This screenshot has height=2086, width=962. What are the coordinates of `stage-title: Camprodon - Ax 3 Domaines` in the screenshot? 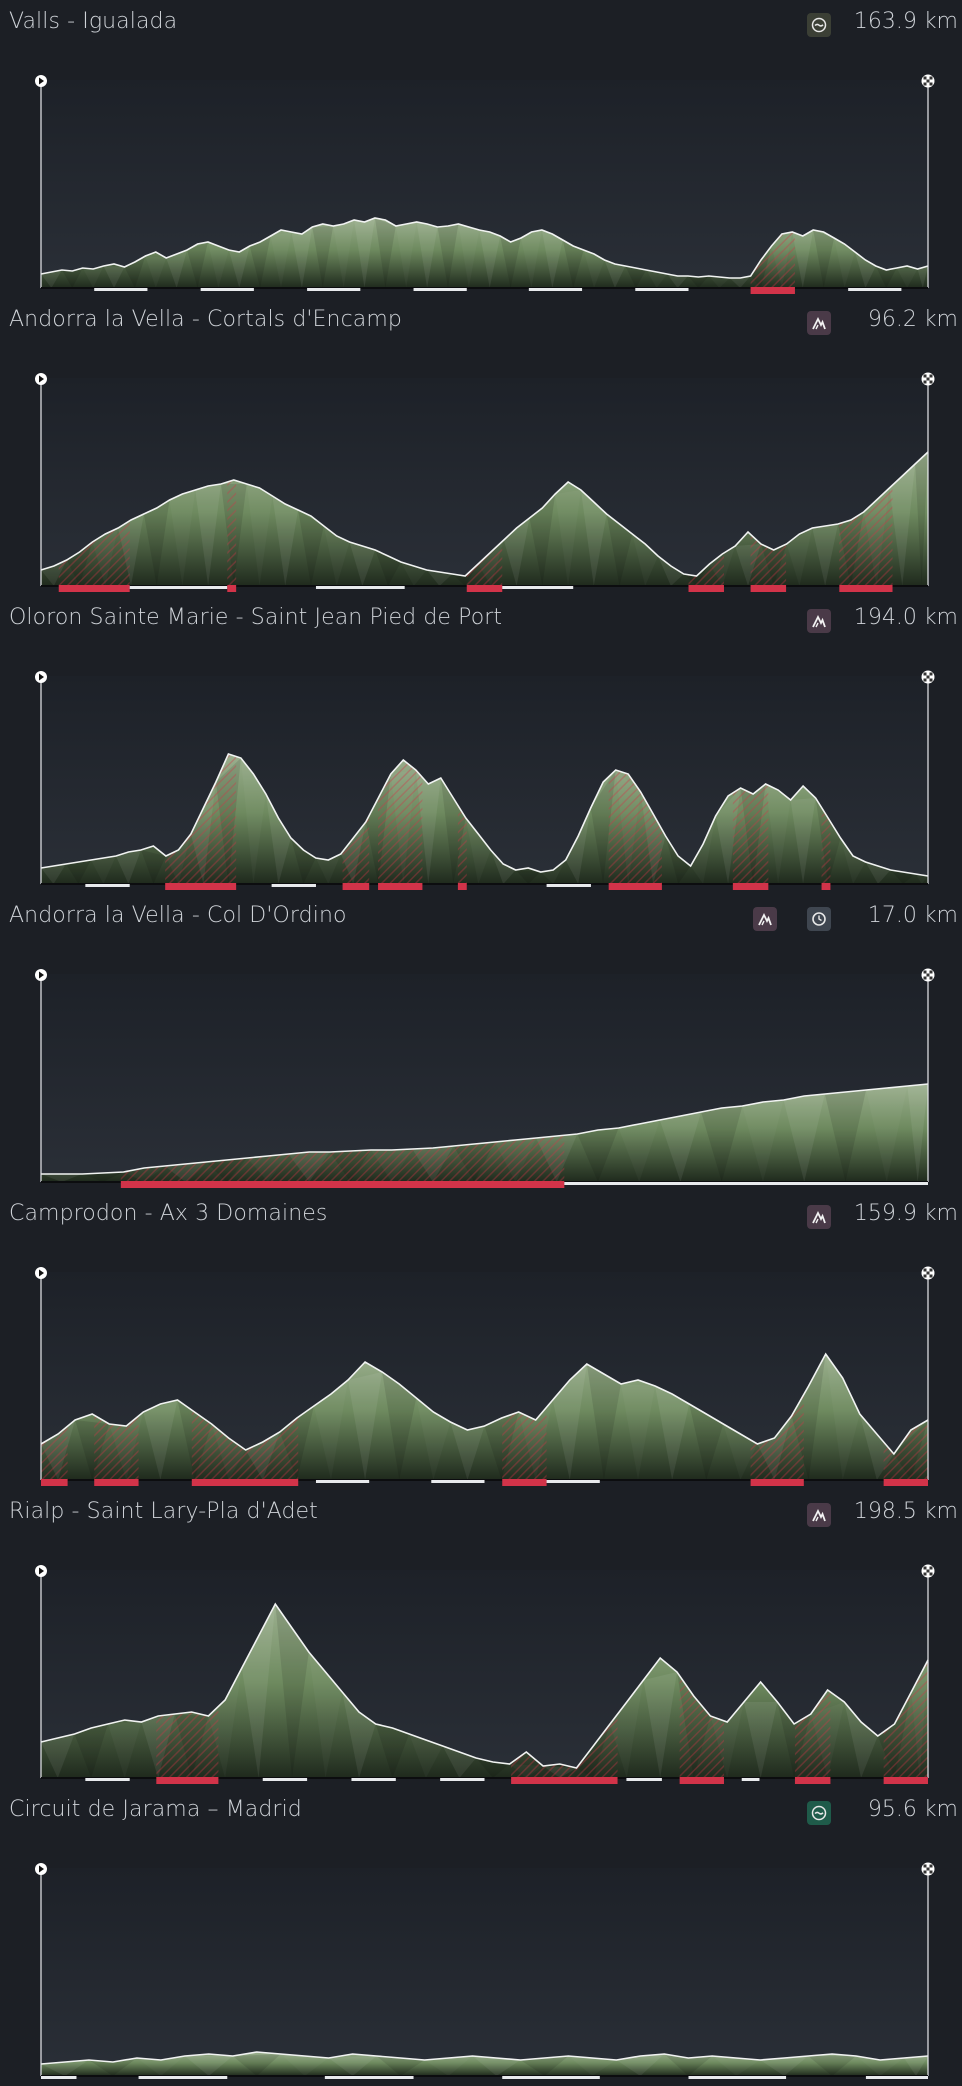 It's located at (168, 1213).